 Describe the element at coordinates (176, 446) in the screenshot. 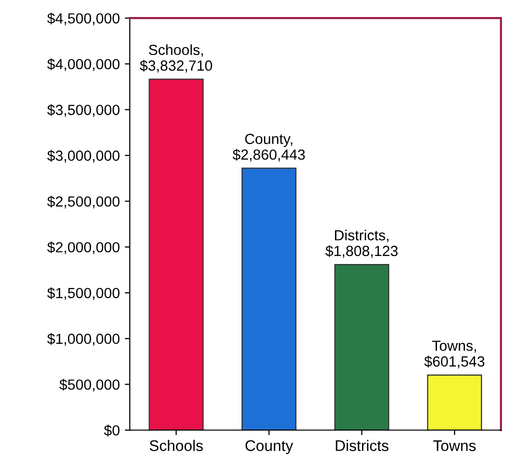

I see `x-tick-label: Schools` at that location.